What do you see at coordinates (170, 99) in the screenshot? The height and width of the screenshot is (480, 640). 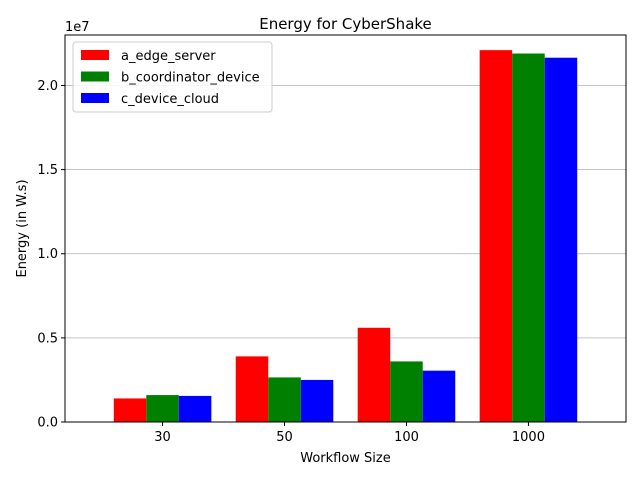 I see `legend-label-c_device_cloud: c_device_cloud` at bounding box center [170, 99].